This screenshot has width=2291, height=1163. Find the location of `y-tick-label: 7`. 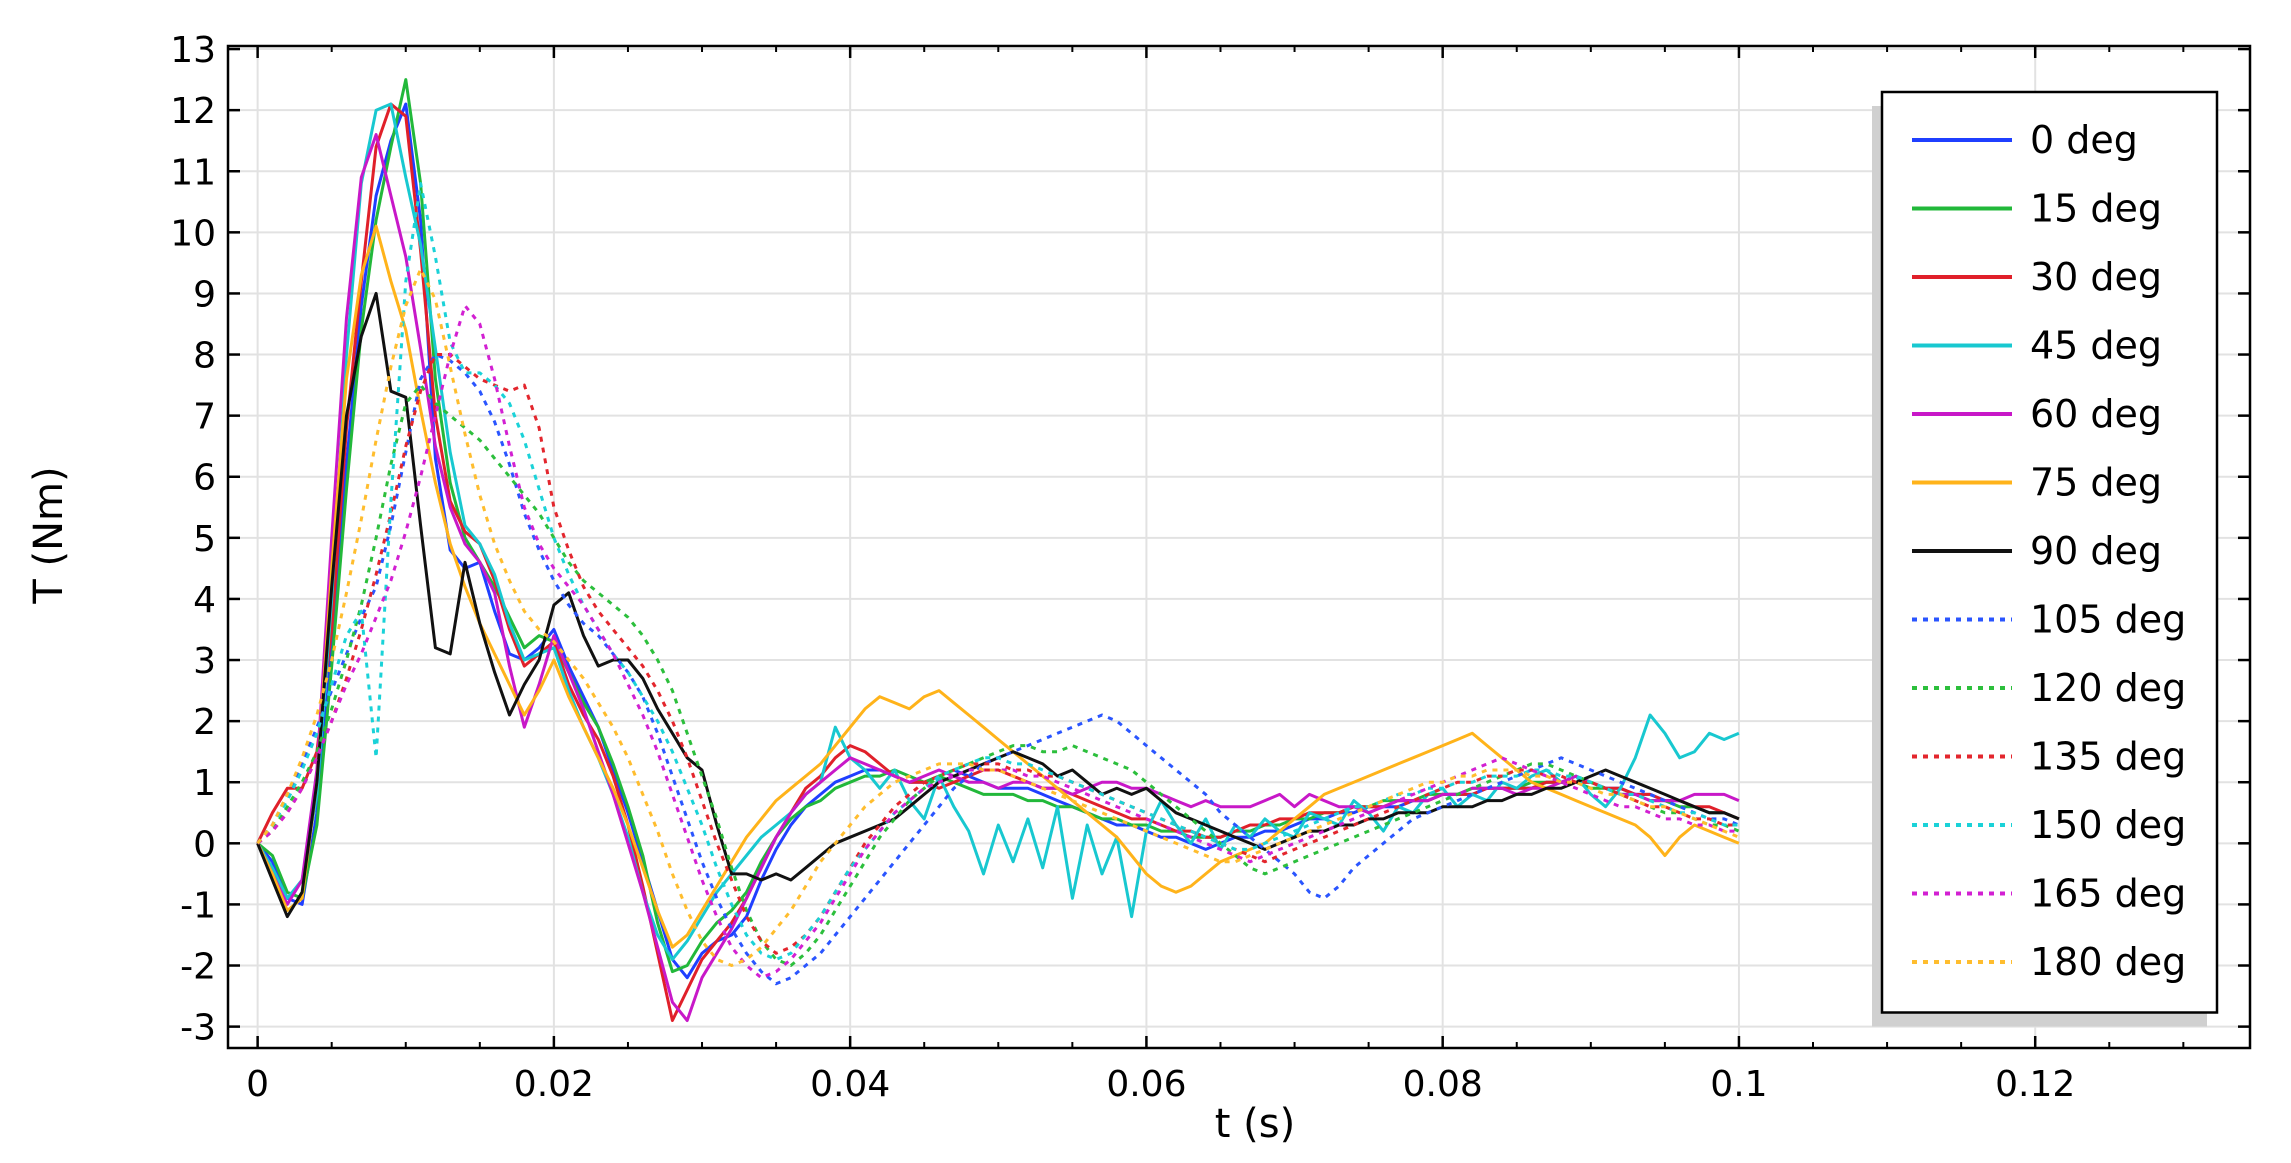

y-tick-label: 7 is located at coordinates (204, 417).